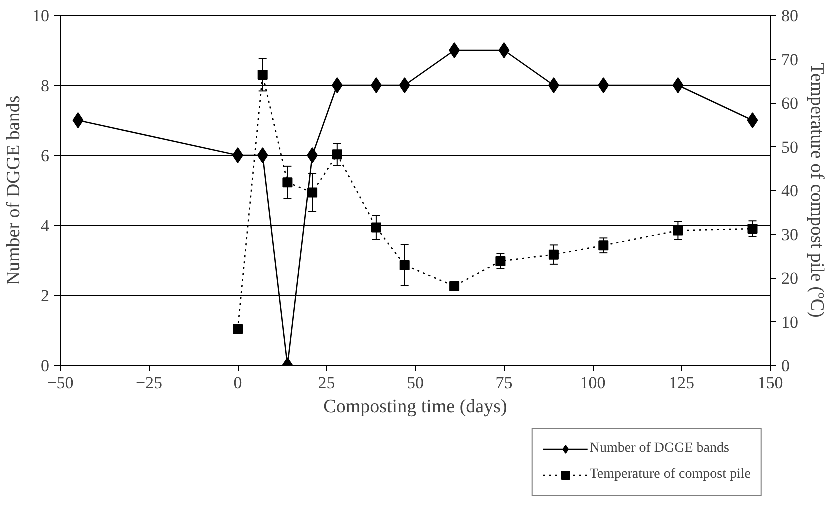 The width and height of the screenshot is (830, 515). I want to click on y2-tick-label: 40, so click(790, 191).